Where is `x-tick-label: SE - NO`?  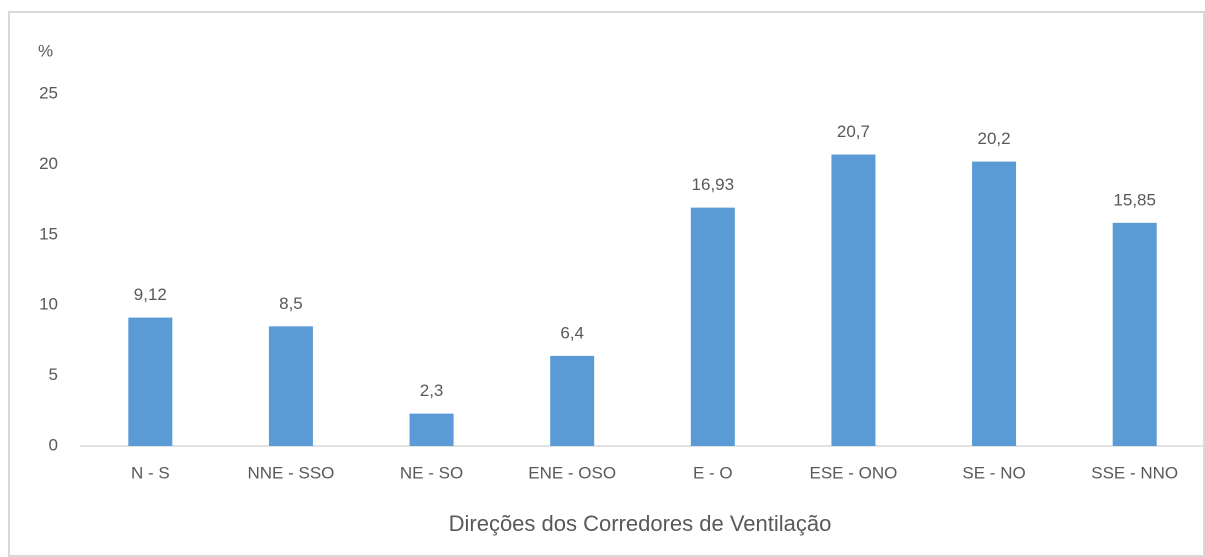 x-tick-label: SE - NO is located at coordinates (993, 472).